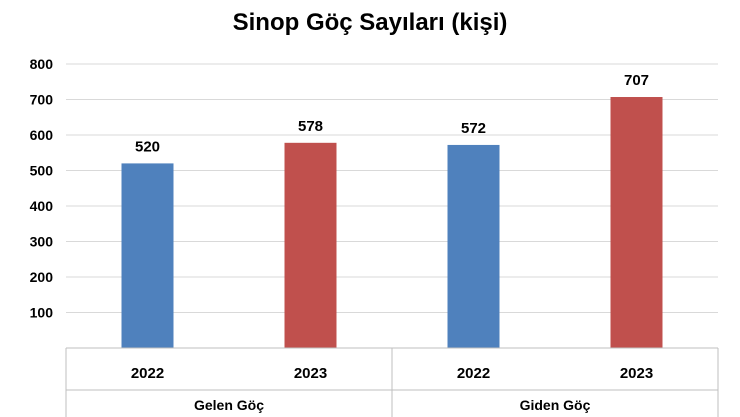 This screenshot has height=417, width=740. I want to click on bar-gelen-göç-2022, so click(147, 255).